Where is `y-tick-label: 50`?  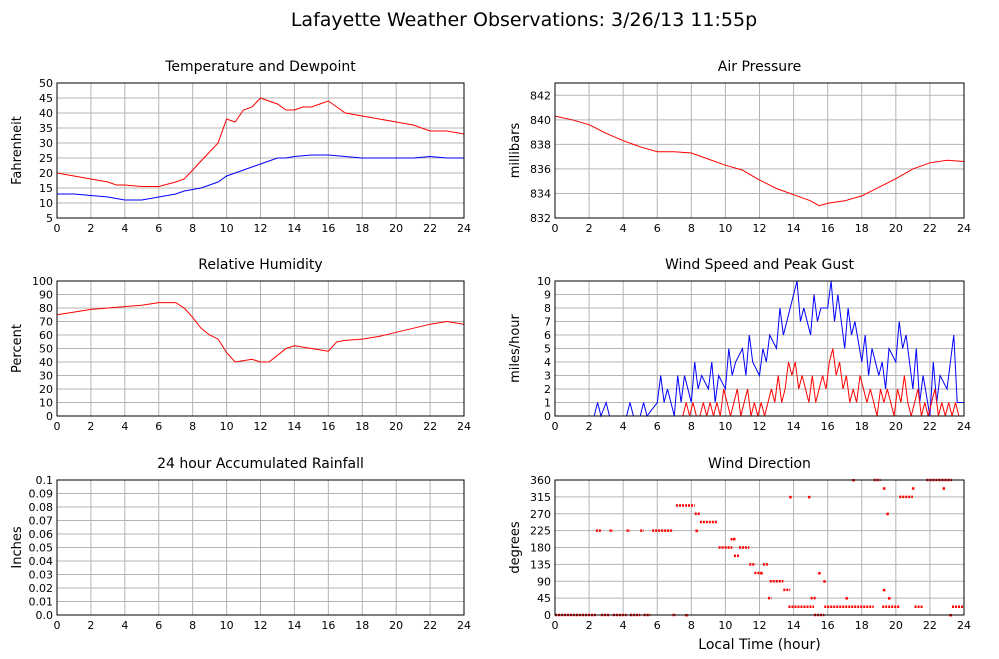 y-tick-label: 50 is located at coordinates (46, 83).